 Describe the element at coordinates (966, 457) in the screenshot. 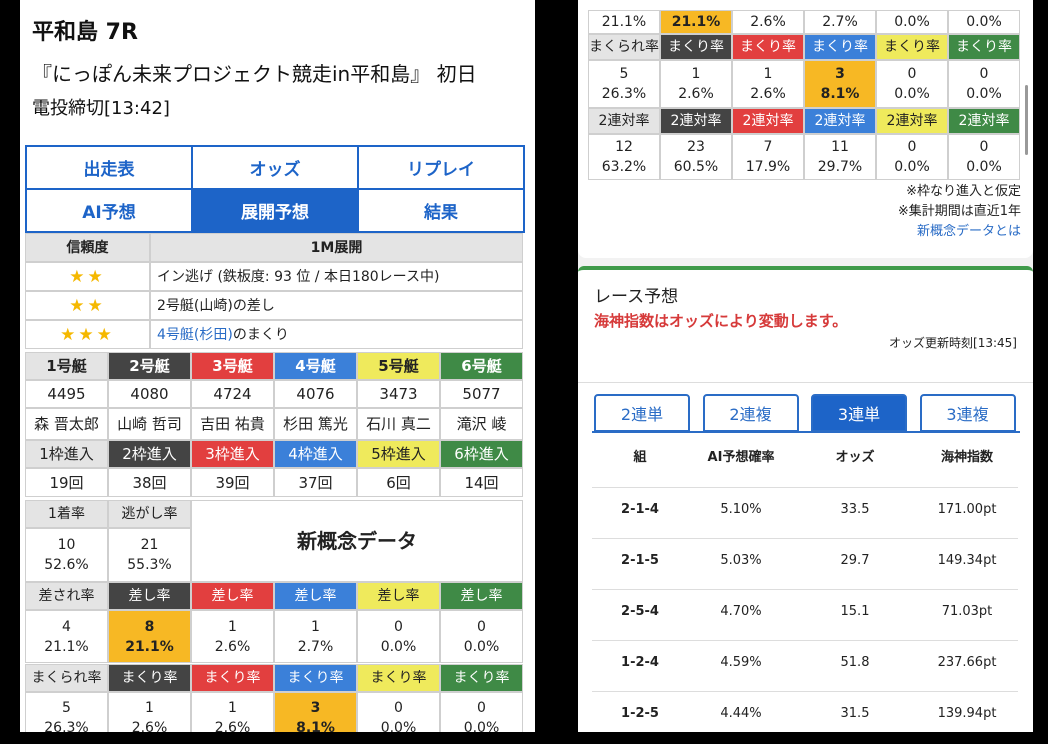

I see `table-header: 海神指数` at that location.